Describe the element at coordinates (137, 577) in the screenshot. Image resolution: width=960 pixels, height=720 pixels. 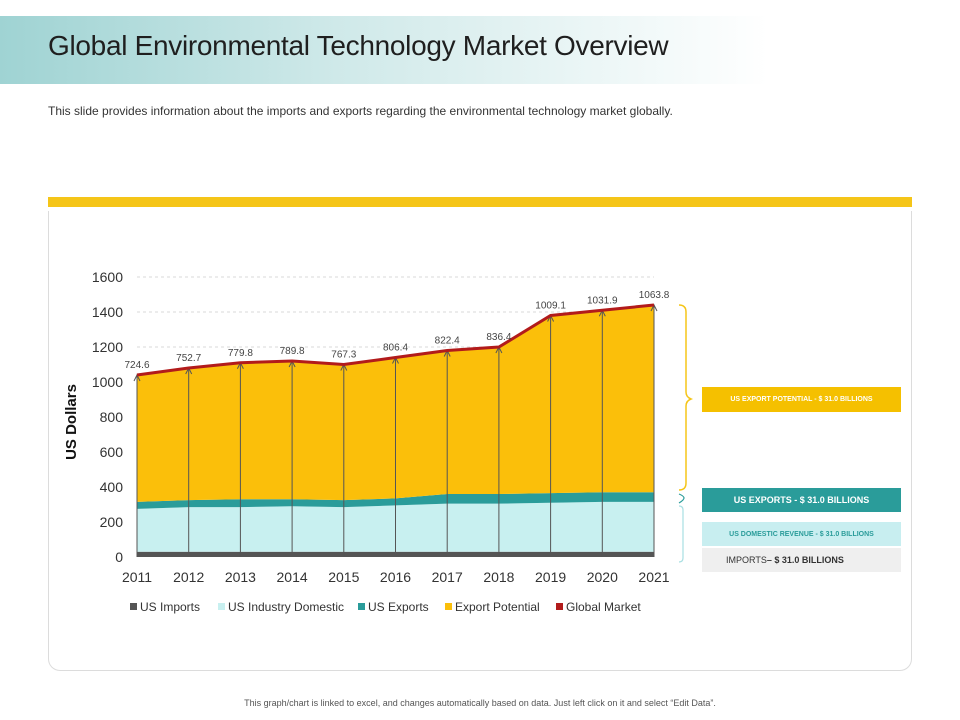
I see `x-tick-label: 2011` at that location.